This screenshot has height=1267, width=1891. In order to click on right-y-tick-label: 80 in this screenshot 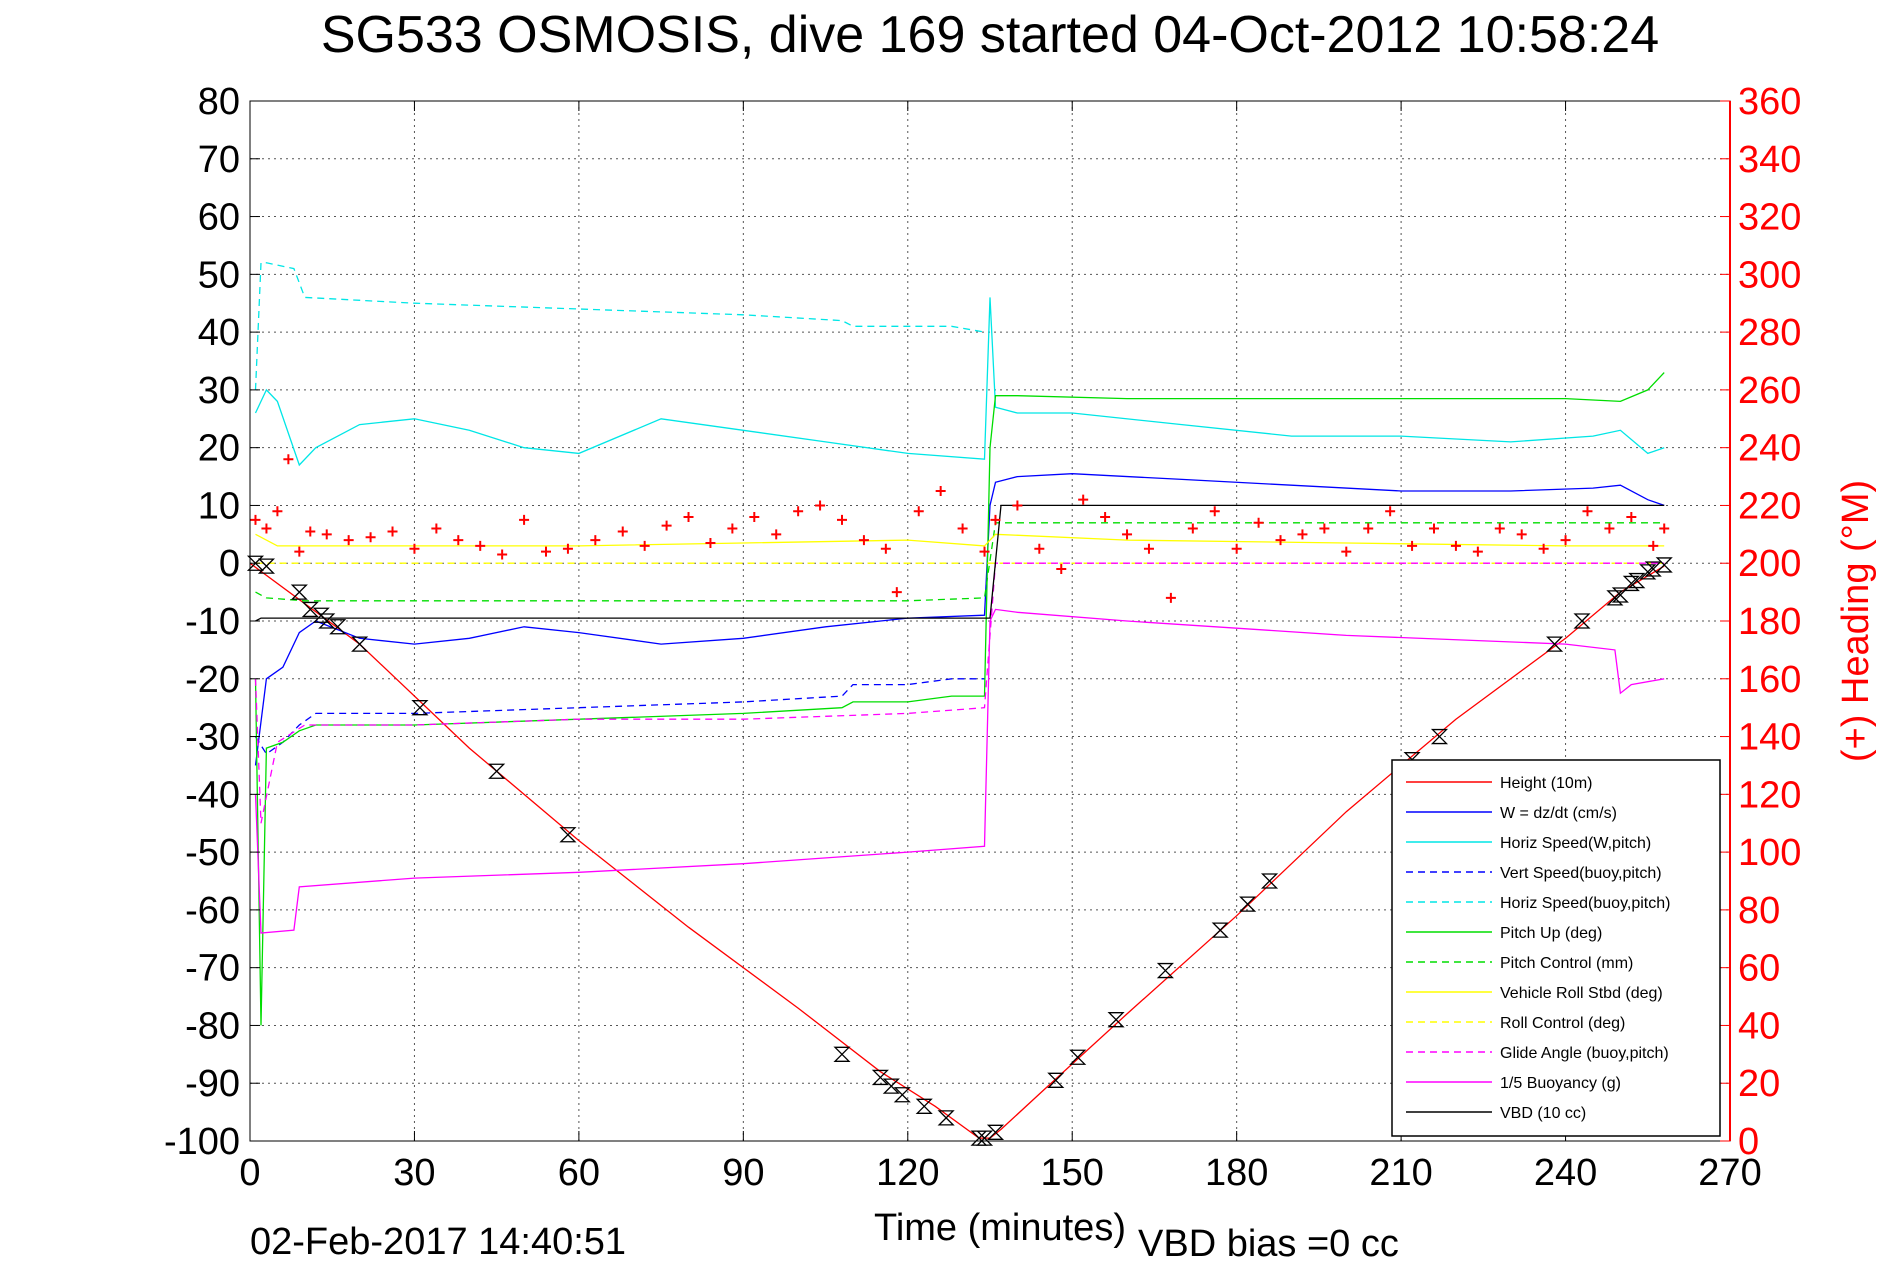, I will do `click(1759, 911)`.